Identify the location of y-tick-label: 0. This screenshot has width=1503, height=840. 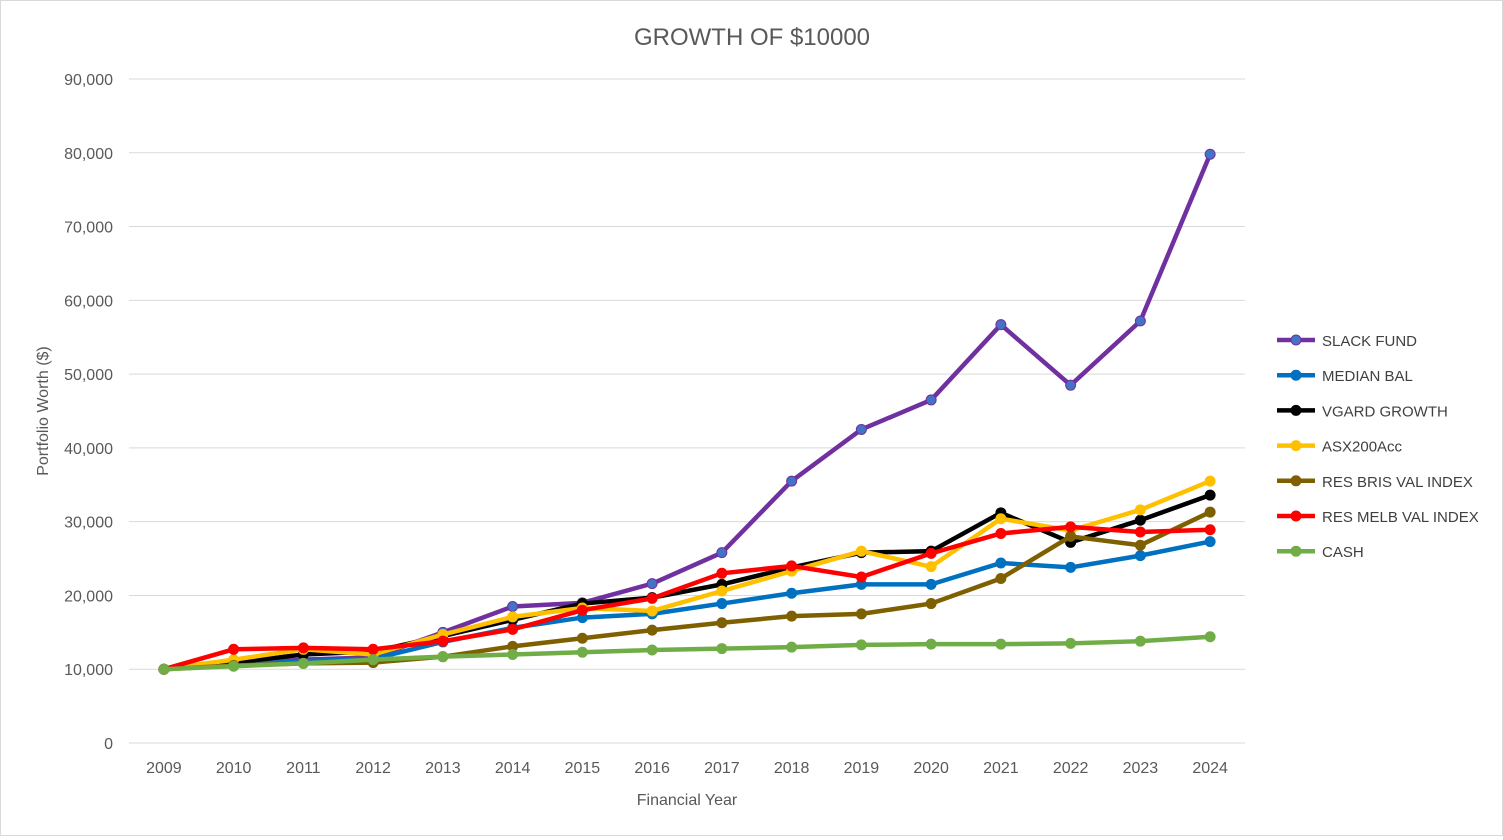
(108, 744).